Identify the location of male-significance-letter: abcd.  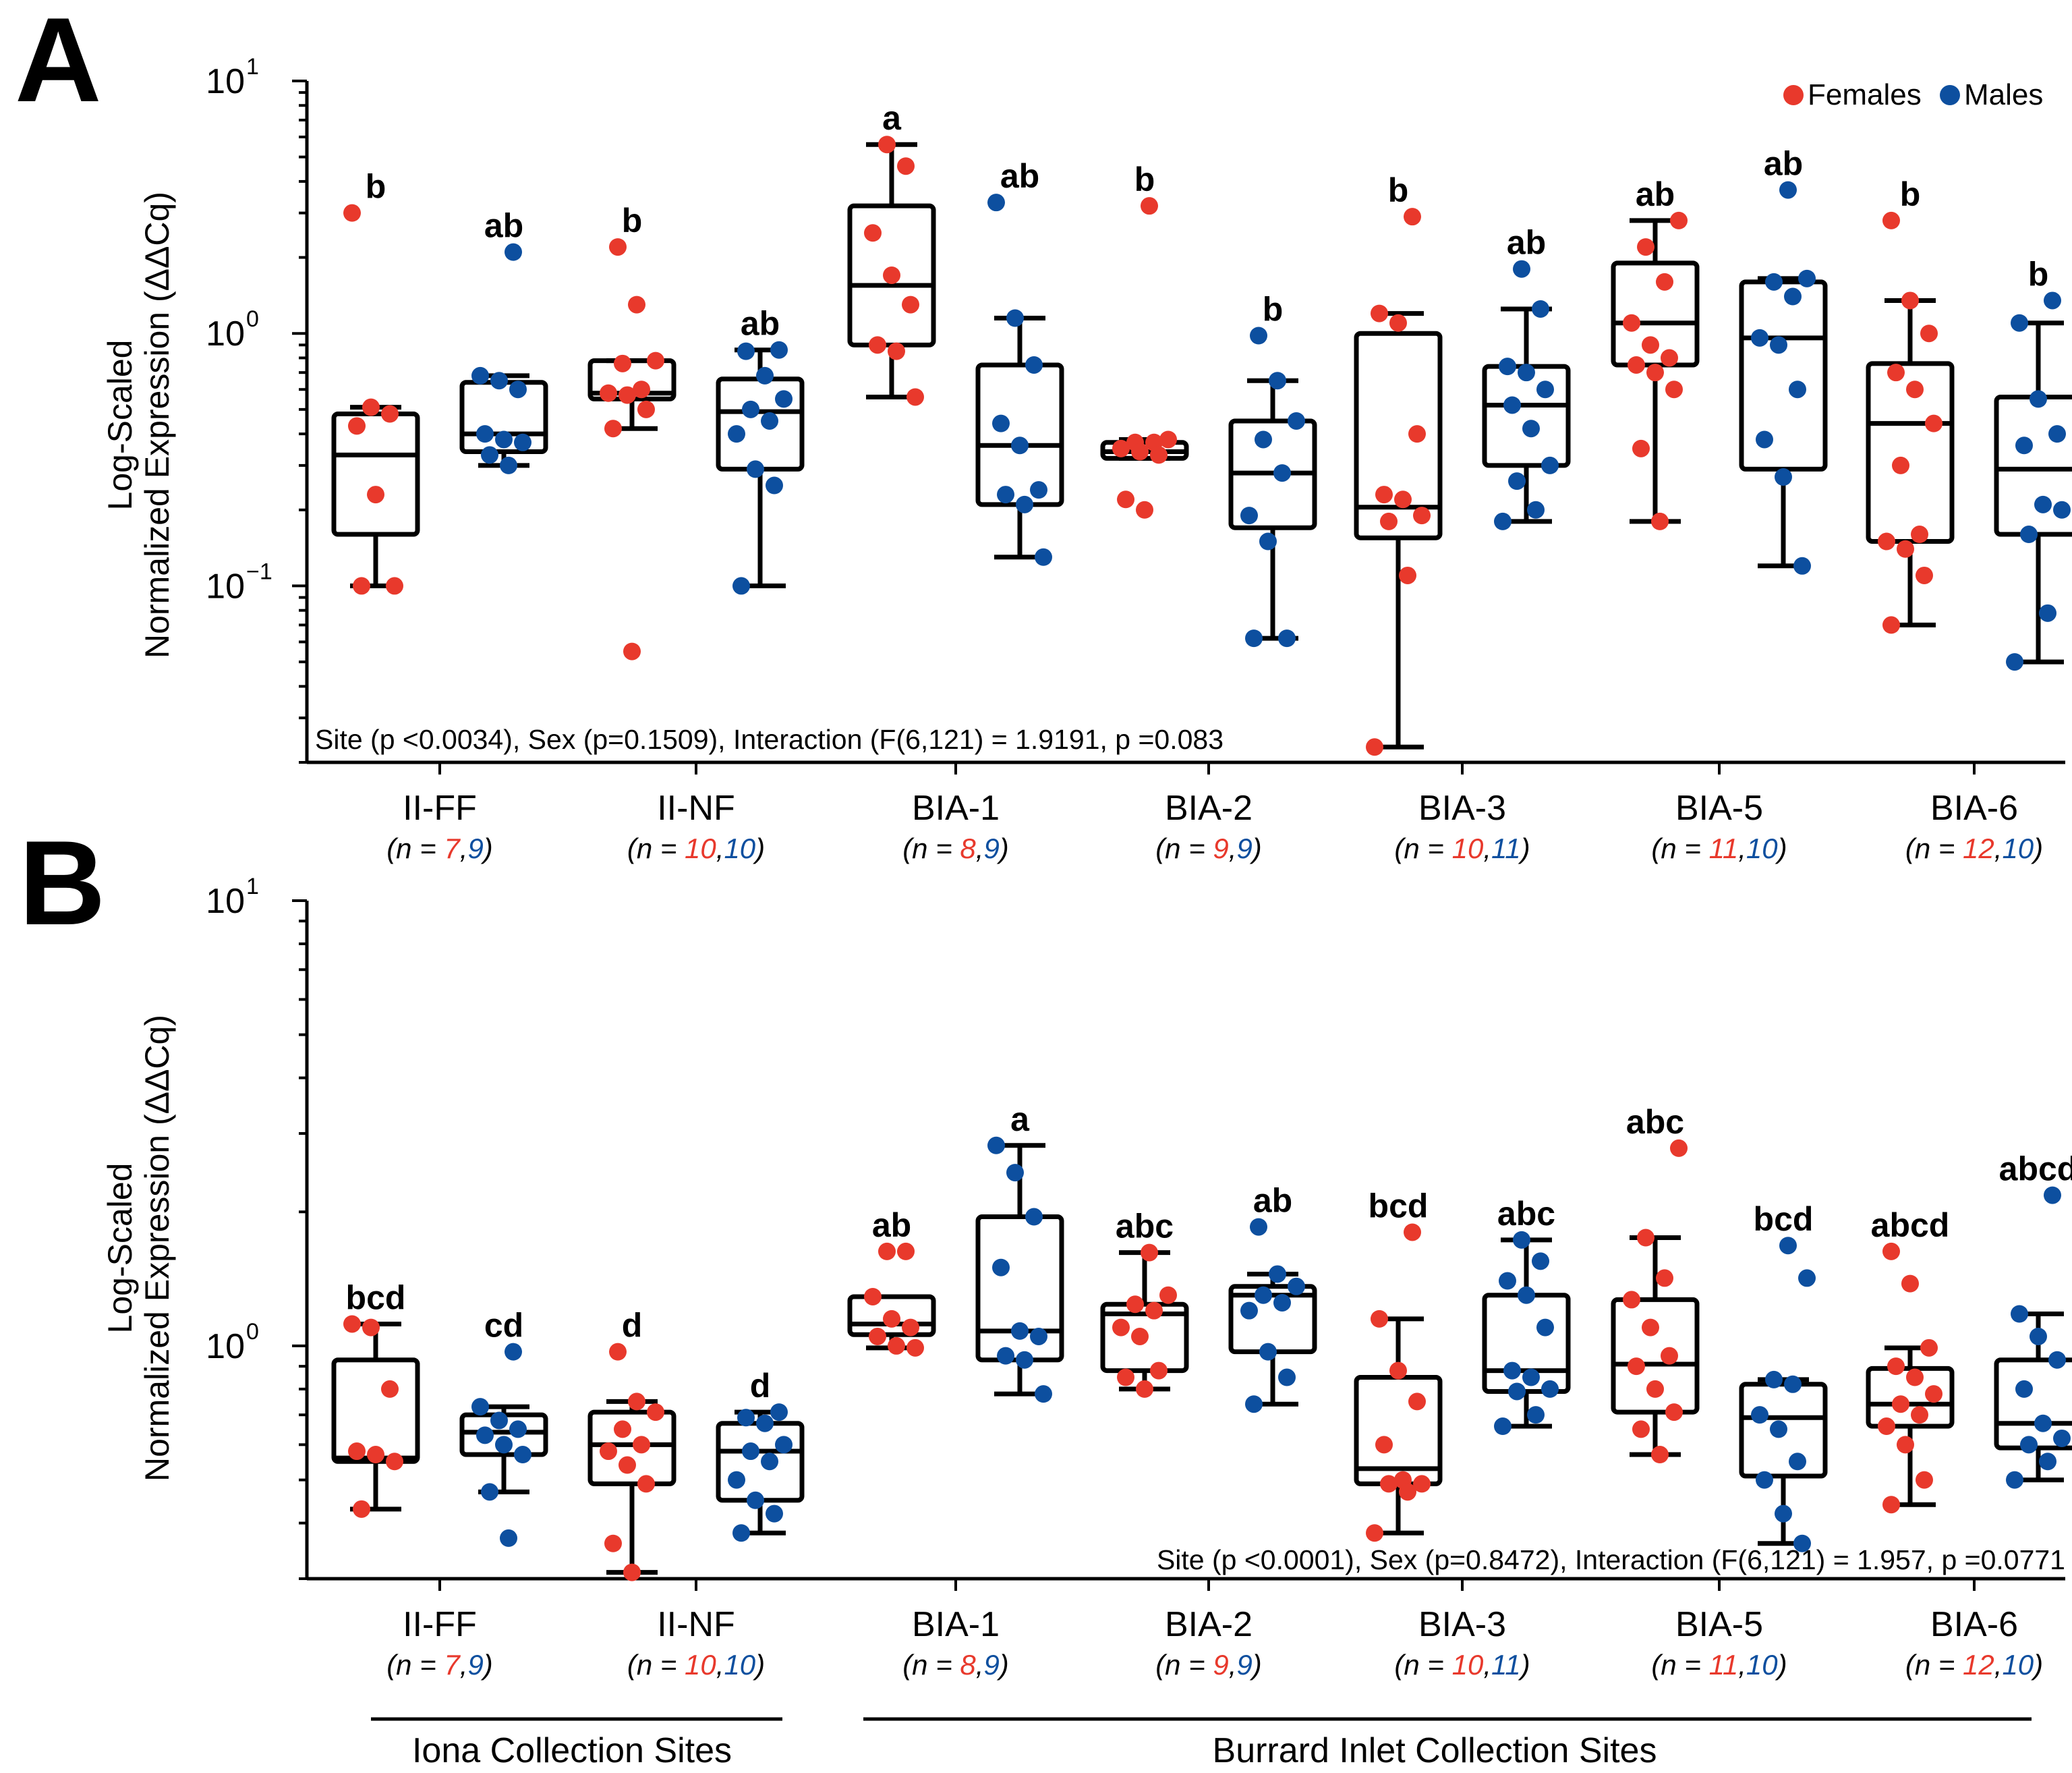
(2035, 1169).